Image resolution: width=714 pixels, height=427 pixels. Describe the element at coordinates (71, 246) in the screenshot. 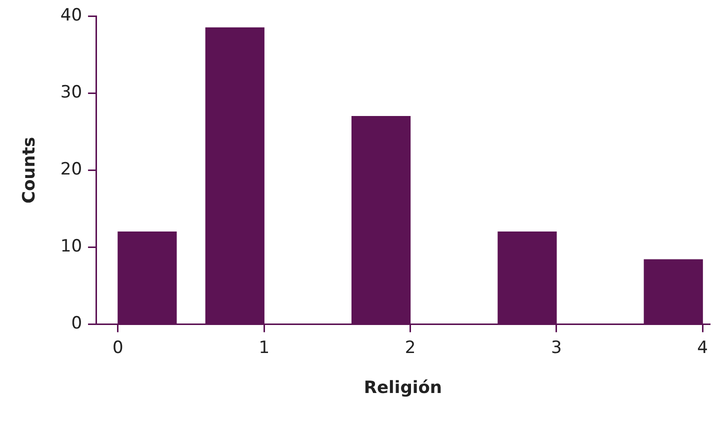

I see `y-tick-label: 10` at that location.